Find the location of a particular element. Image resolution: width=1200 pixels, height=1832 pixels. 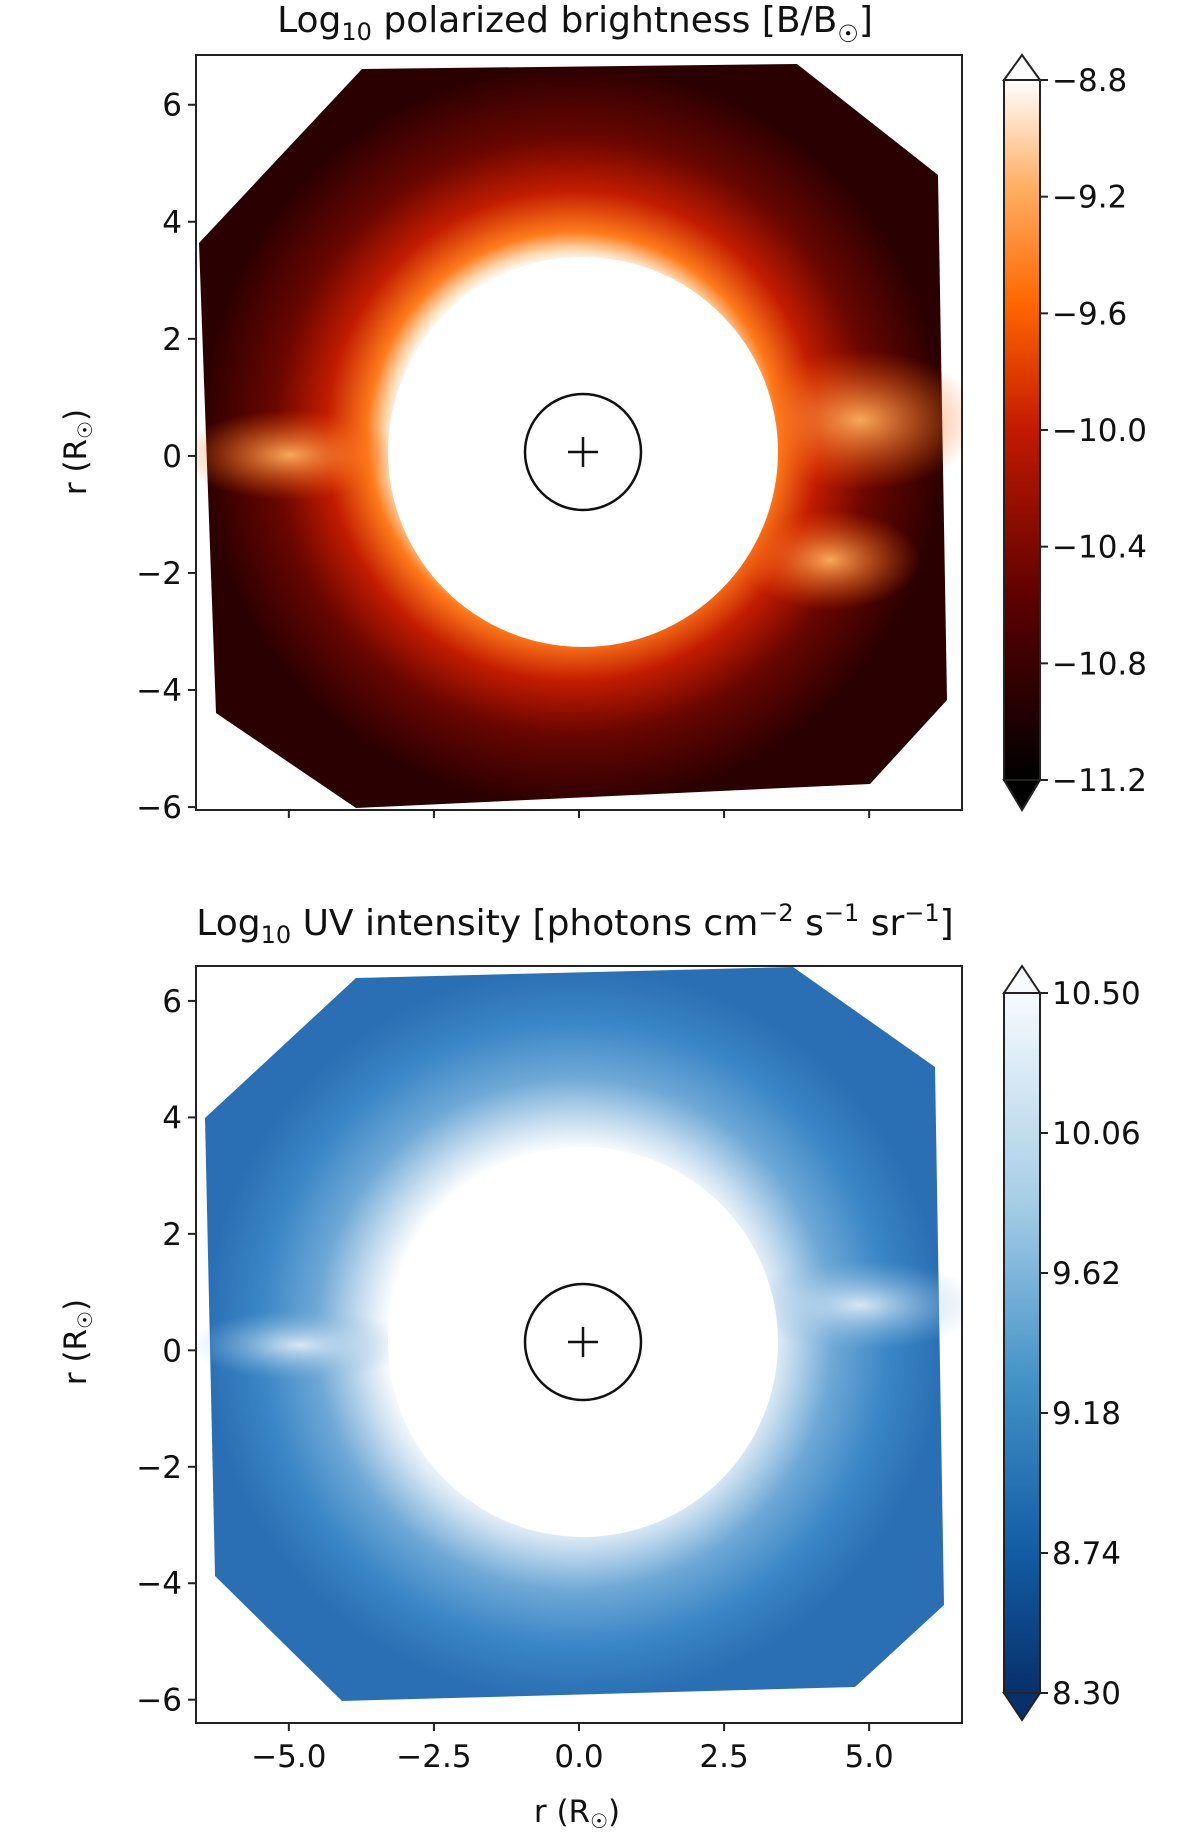

panel2-y-axis: 6 4 2 0 −2 −4 −6 is located at coordinates (166, 1351).